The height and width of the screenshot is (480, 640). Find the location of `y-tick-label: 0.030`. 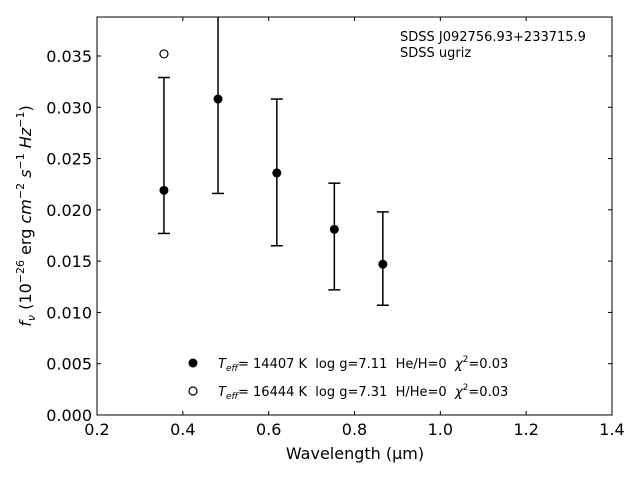

y-tick-label: 0.030 is located at coordinates (69, 107).